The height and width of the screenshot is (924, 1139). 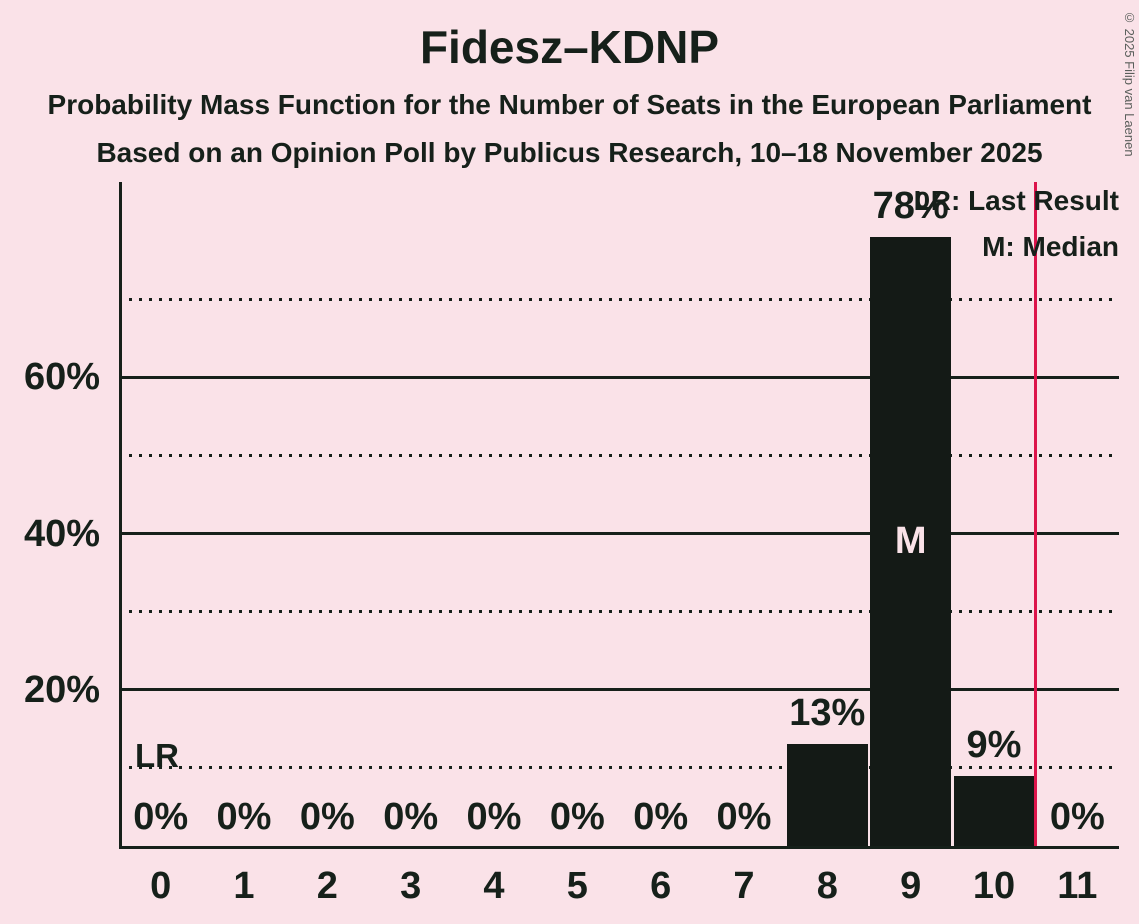 What do you see at coordinates (161, 817) in the screenshot?
I see `bar-value-label-seat-0: 0%` at bounding box center [161, 817].